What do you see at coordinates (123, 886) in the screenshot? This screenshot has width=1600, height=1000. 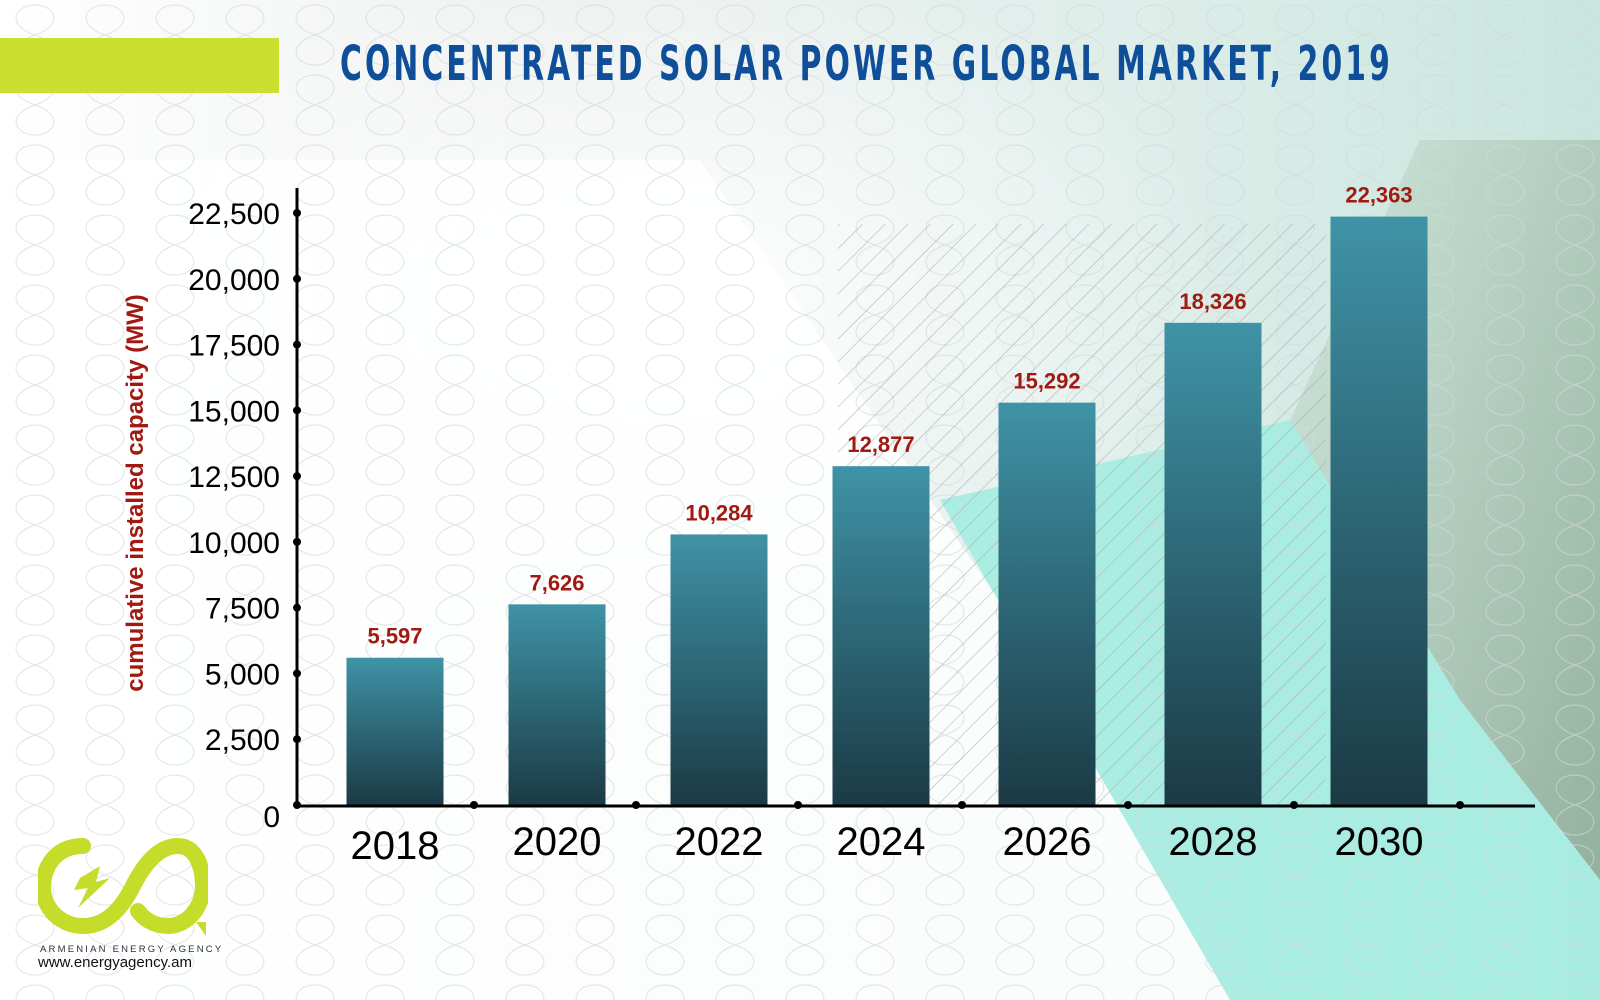 I see `infinity-lightning-logo-icon` at bounding box center [123, 886].